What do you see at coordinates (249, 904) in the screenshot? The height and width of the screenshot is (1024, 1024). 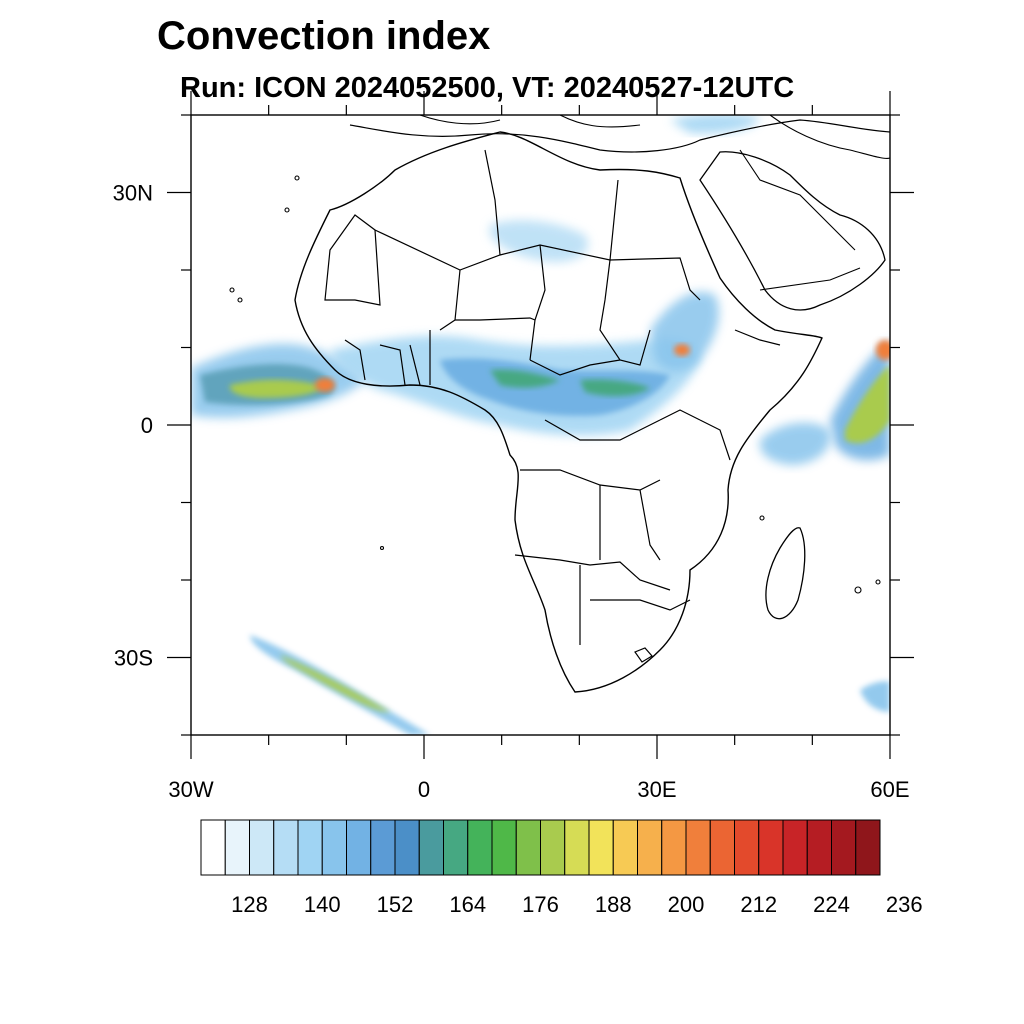 I see `colorbar-label: 128` at bounding box center [249, 904].